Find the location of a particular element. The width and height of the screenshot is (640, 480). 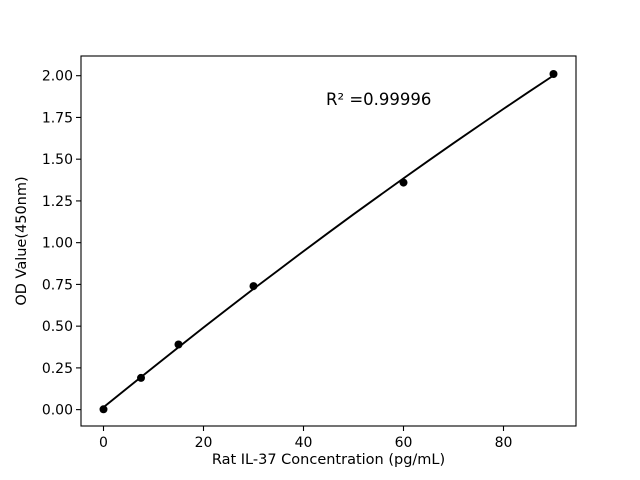

y-tick-label: 0.50 is located at coordinates (57, 327).